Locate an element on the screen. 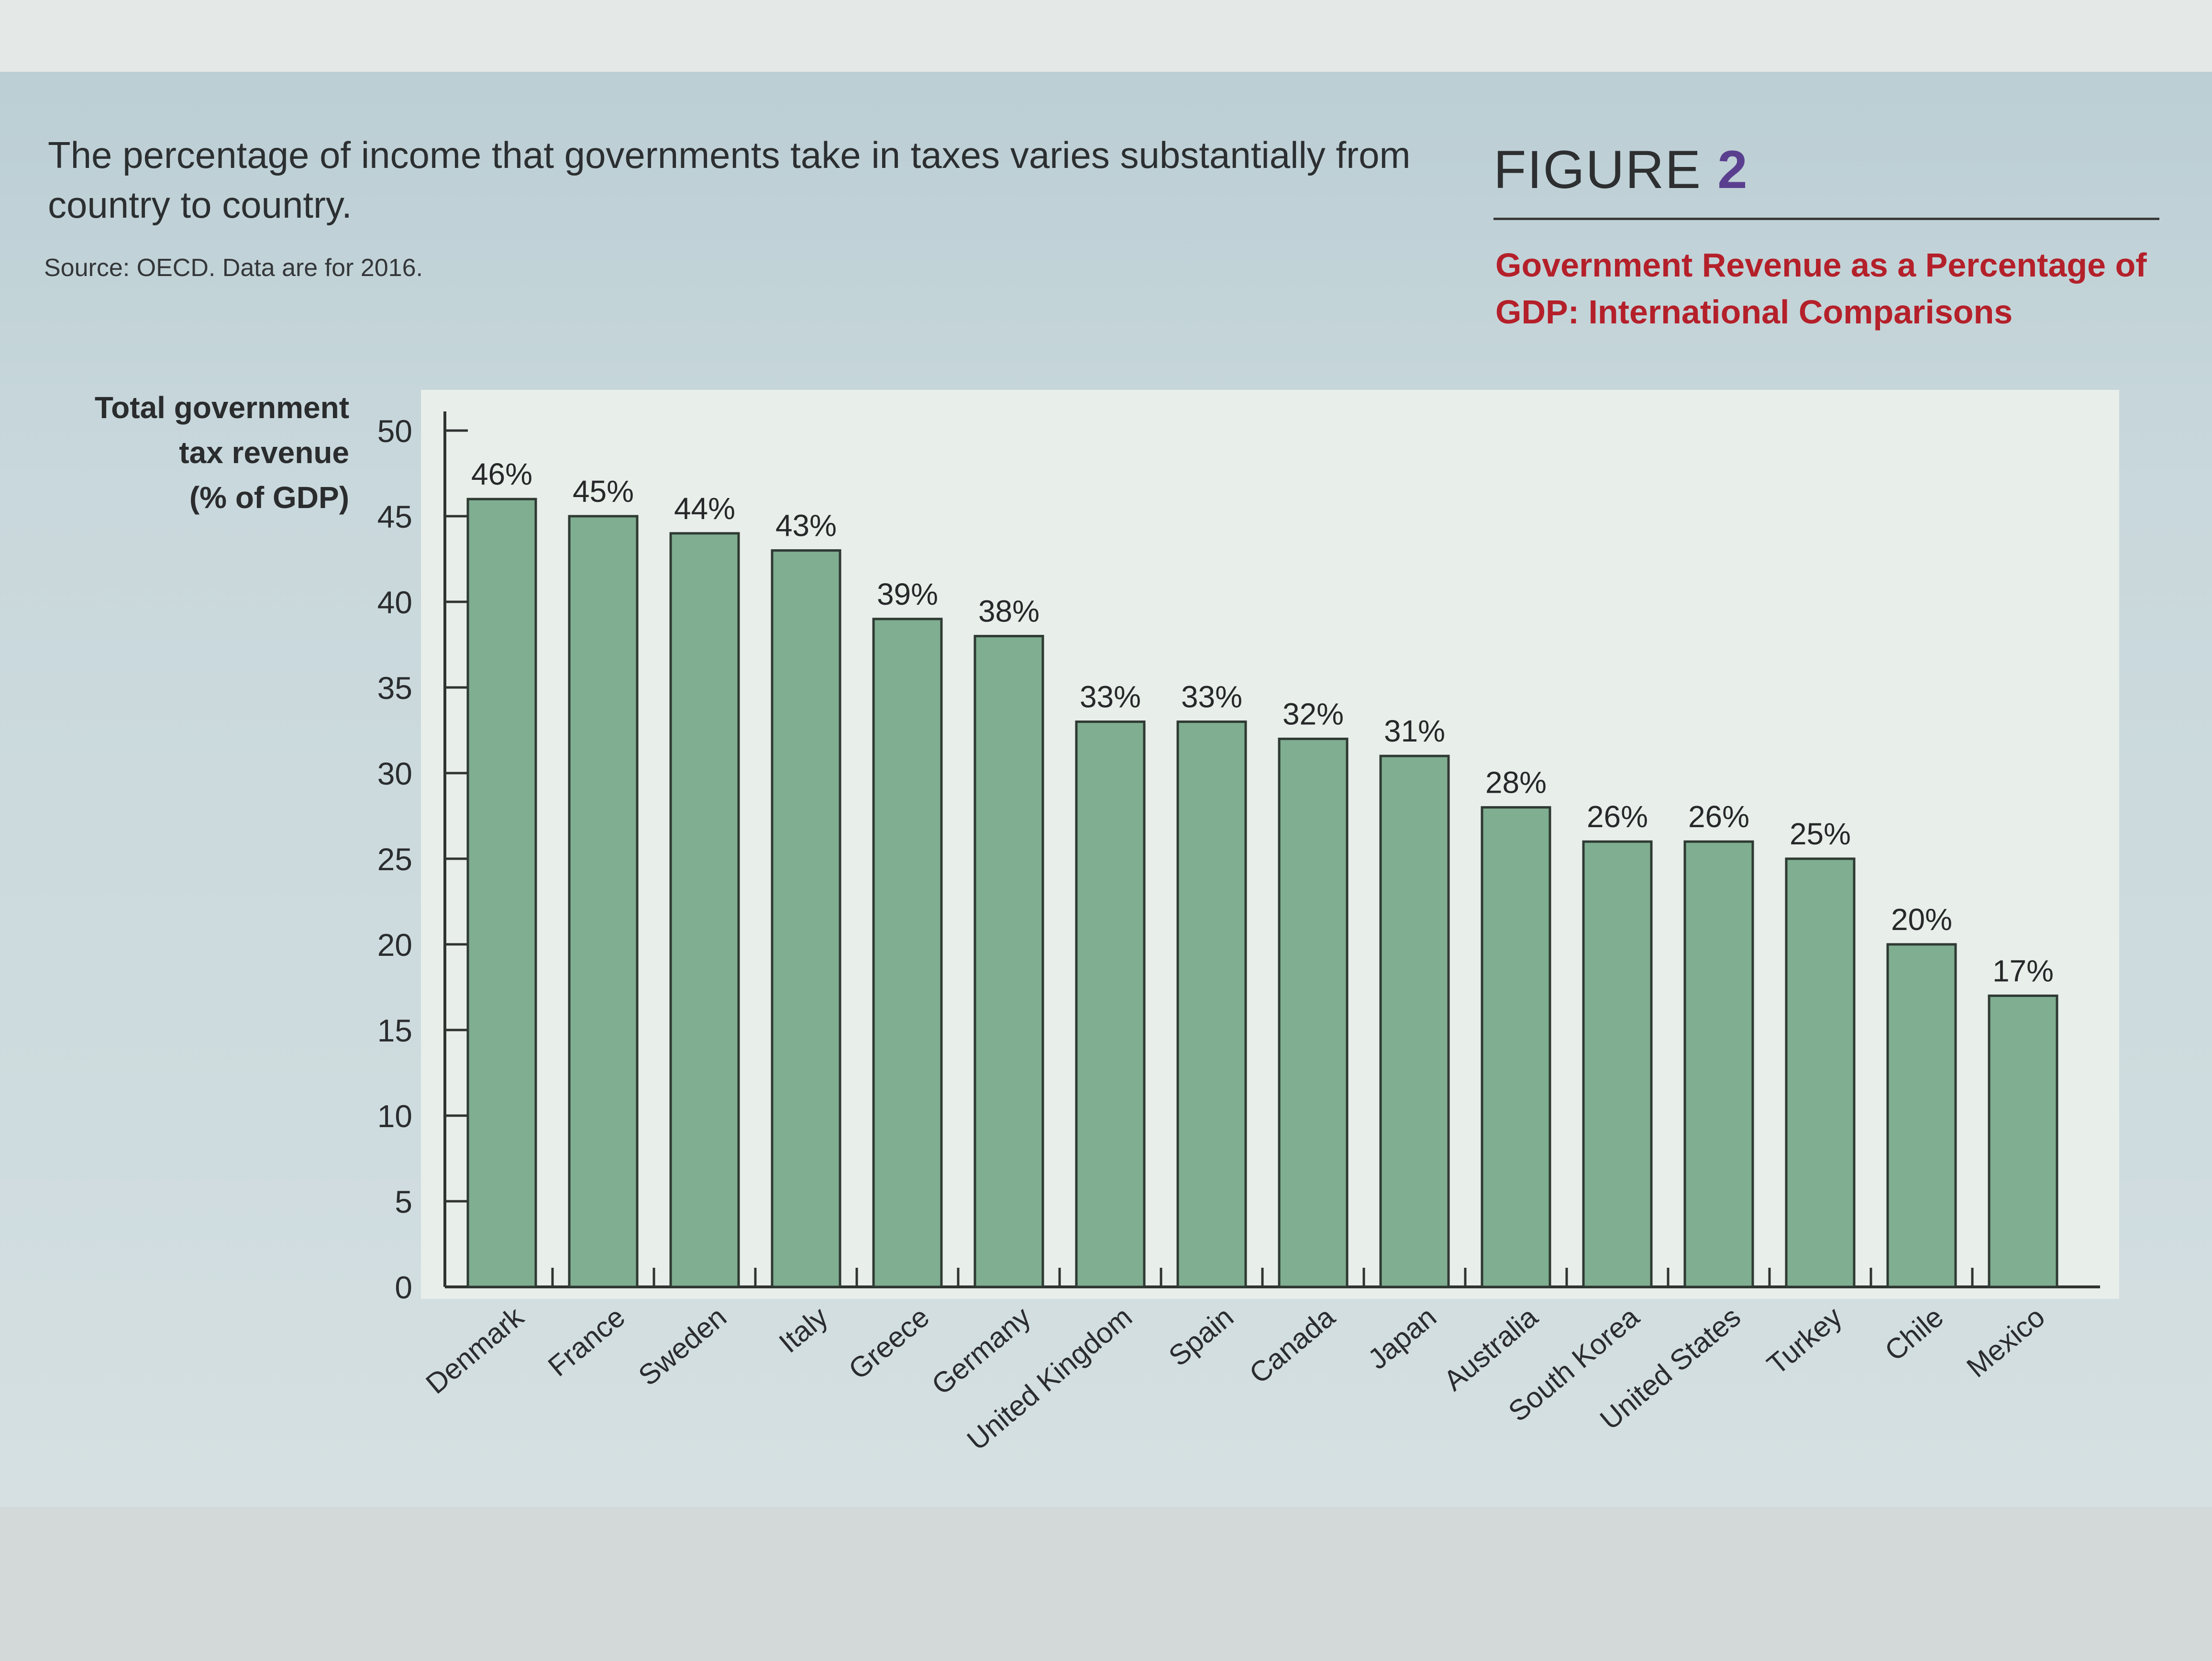  x-category-label: Denmark is located at coordinates (475, 1350).